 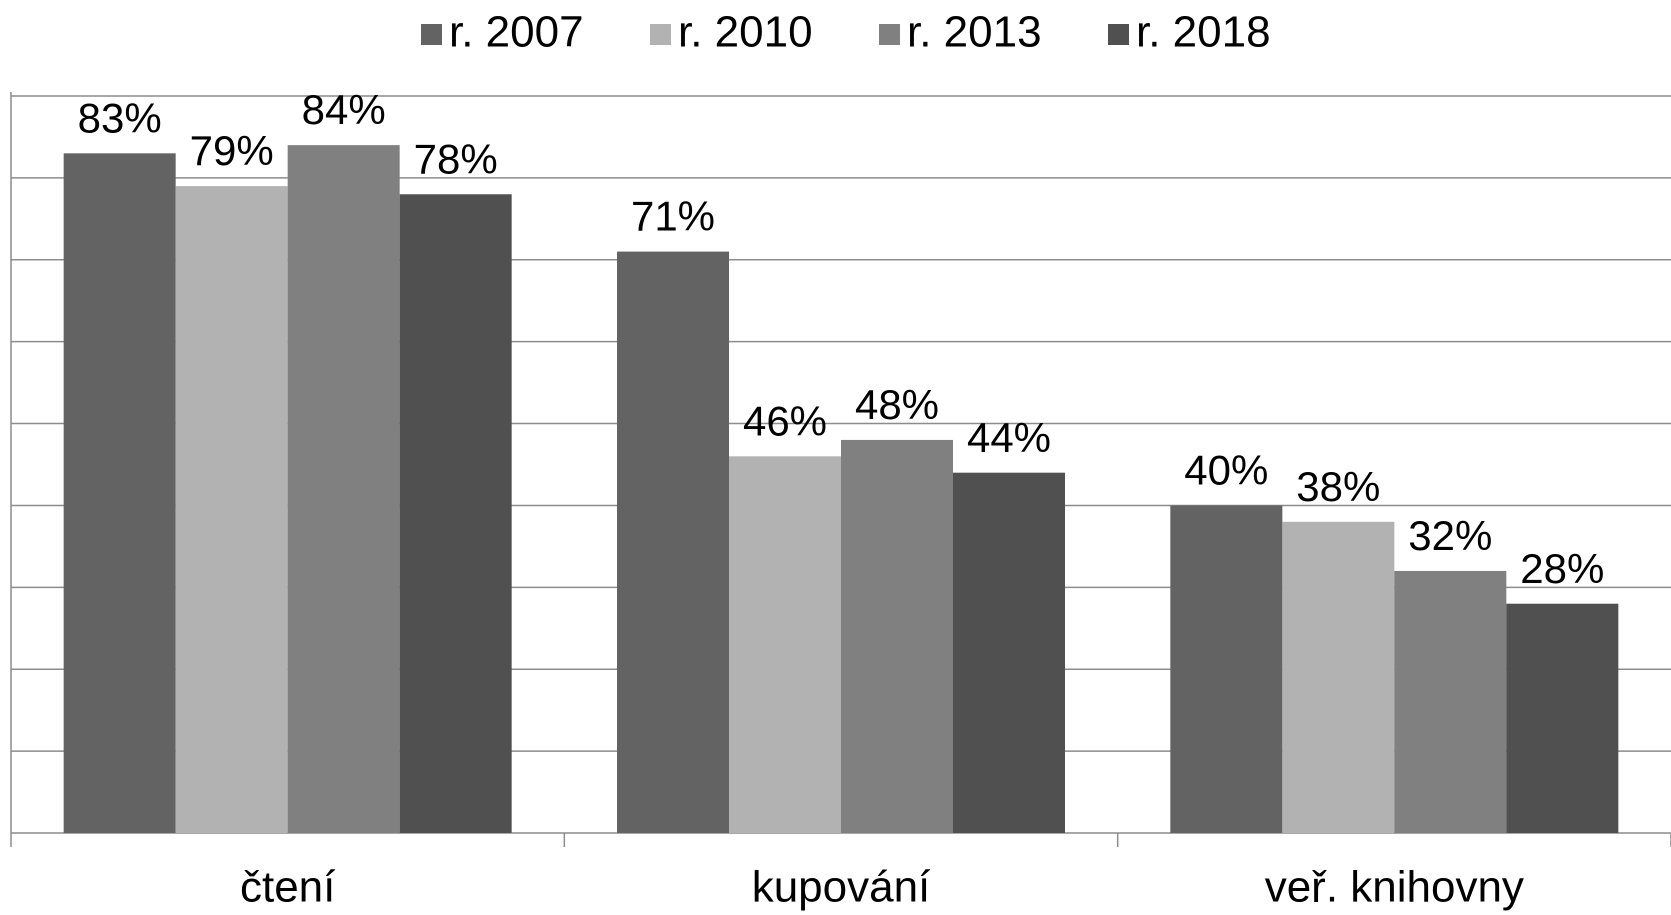 I want to click on data-label: 44%, so click(x=1009, y=437).